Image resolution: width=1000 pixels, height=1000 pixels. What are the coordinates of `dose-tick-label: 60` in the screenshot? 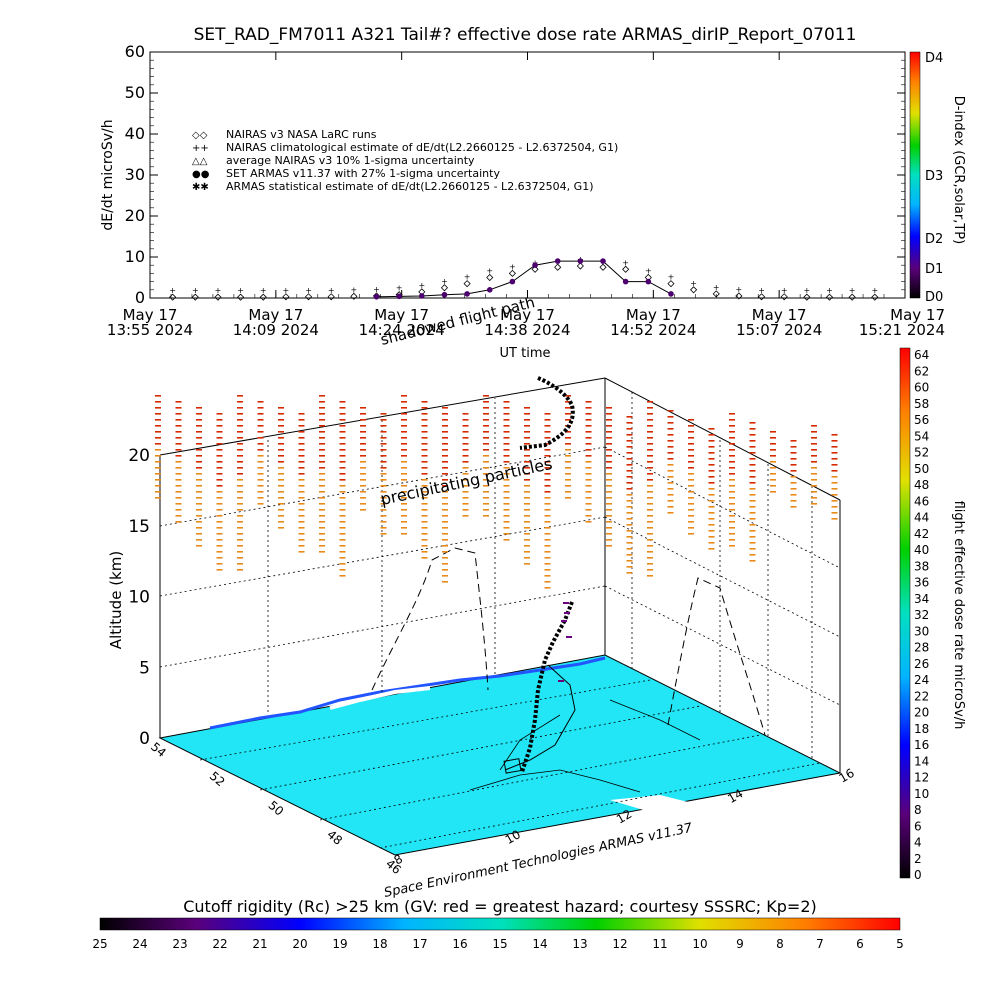 It's located at (921, 388).